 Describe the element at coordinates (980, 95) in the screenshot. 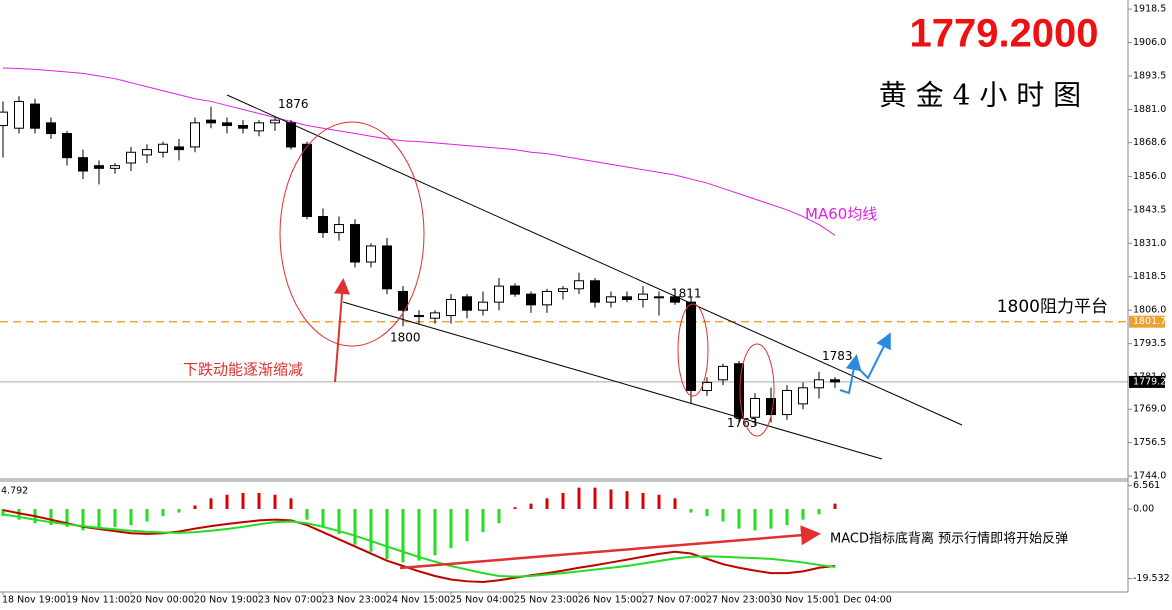

I see `chart-title: 黄 金 4 小 时 图` at that location.